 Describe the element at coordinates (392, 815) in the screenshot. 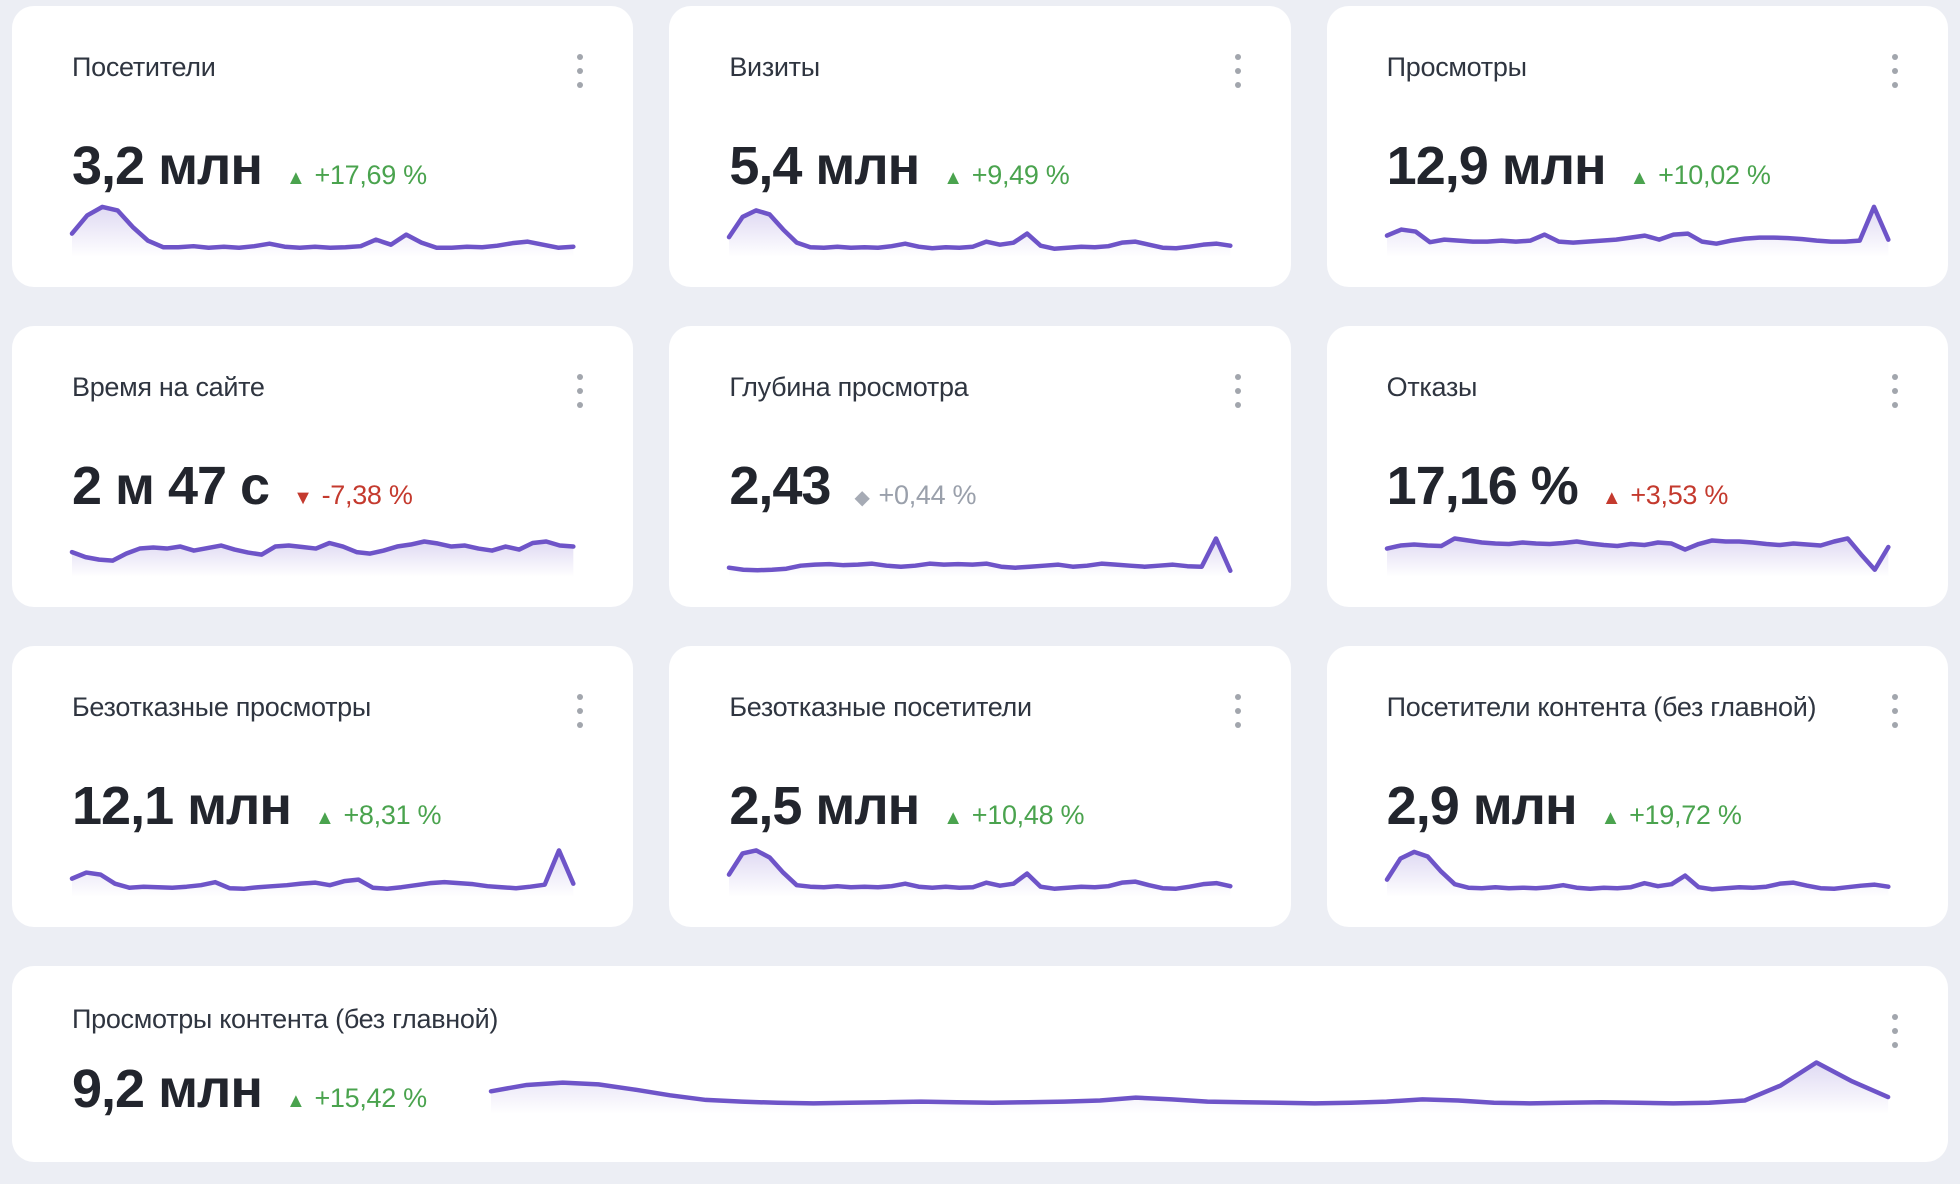

I see `delta-percent: +8,31 %` at that location.